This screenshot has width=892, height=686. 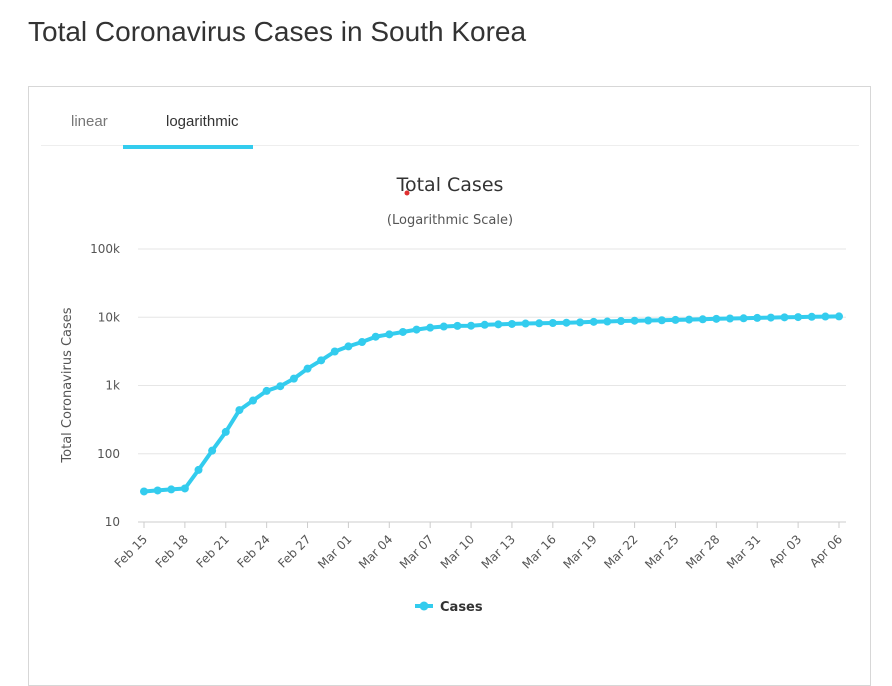 What do you see at coordinates (416, 551) in the screenshot?
I see `x-tick-label: Mar 07` at bounding box center [416, 551].